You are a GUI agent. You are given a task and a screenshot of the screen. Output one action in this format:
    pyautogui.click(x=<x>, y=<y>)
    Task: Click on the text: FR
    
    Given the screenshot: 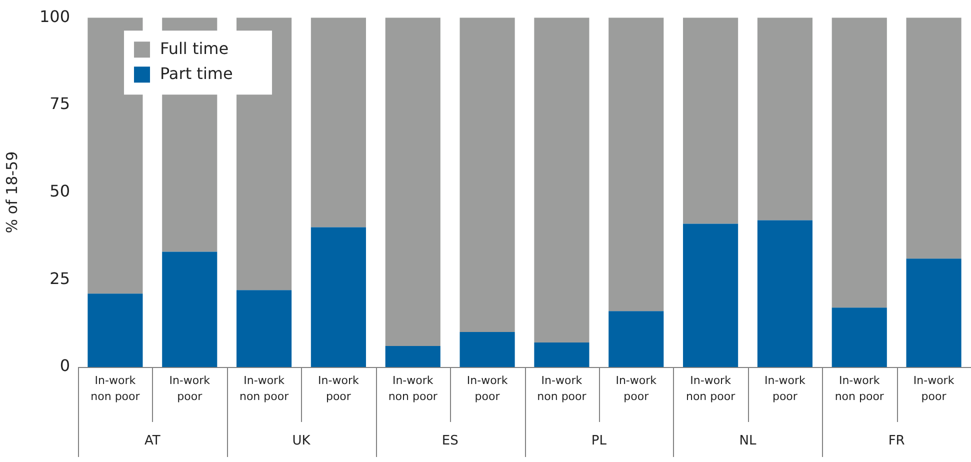 What is the action you would take?
    pyautogui.click(x=896, y=440)
    